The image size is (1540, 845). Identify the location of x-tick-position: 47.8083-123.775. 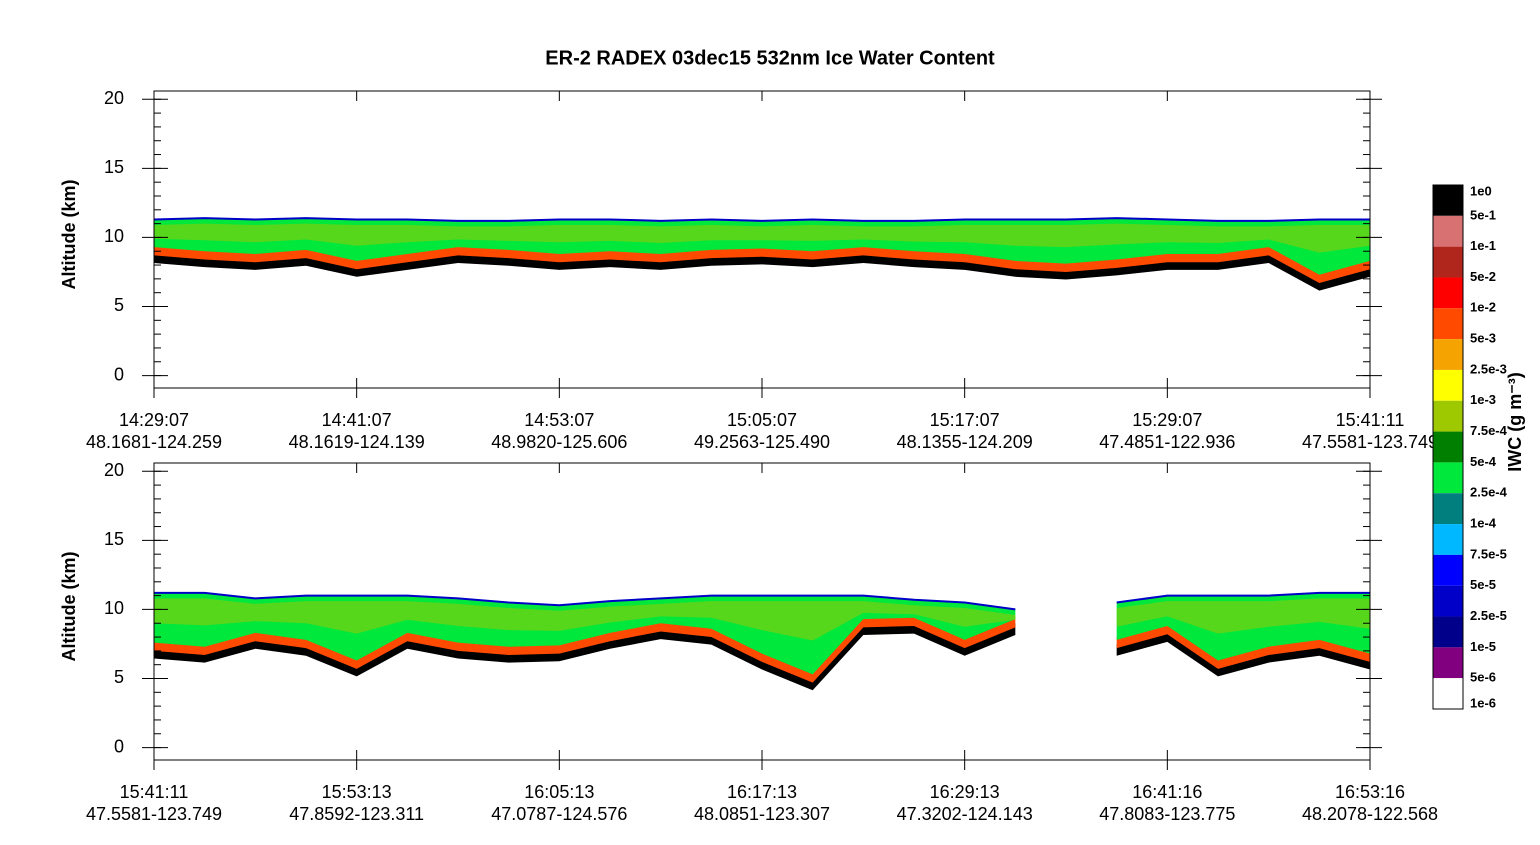
(1167, 814).